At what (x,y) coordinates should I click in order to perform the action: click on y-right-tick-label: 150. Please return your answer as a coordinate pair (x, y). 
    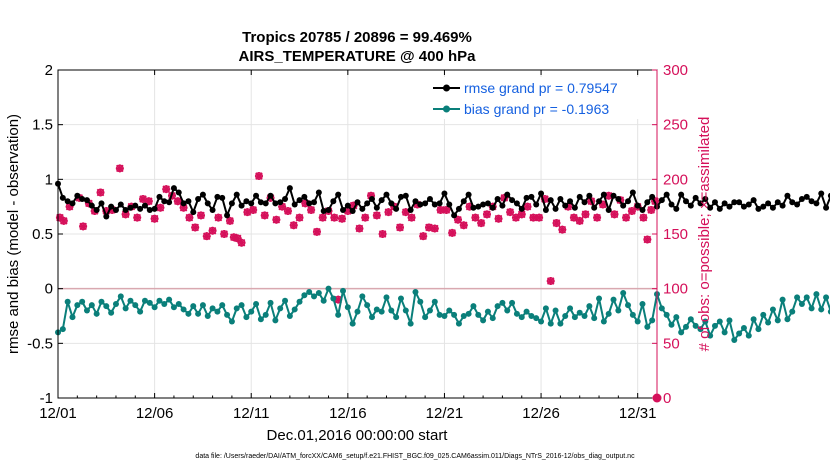
    Looking at the image, I should click on (675, 234).